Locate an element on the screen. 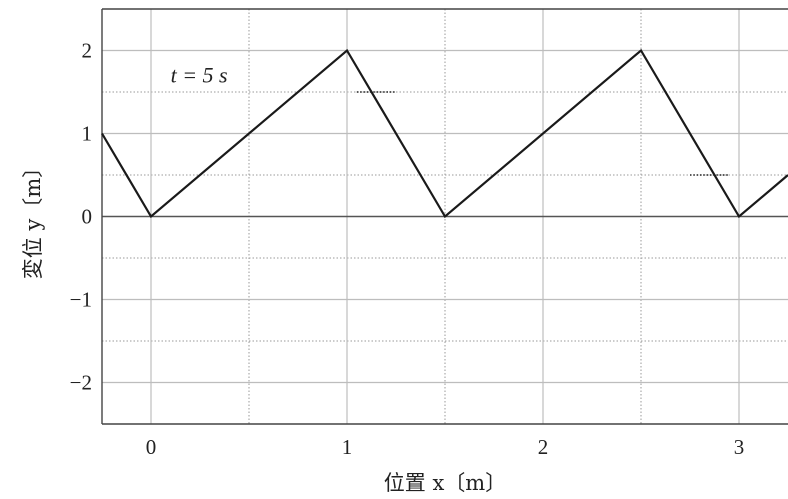  y-tick-label: −2 is located at coordinates (81, 383).